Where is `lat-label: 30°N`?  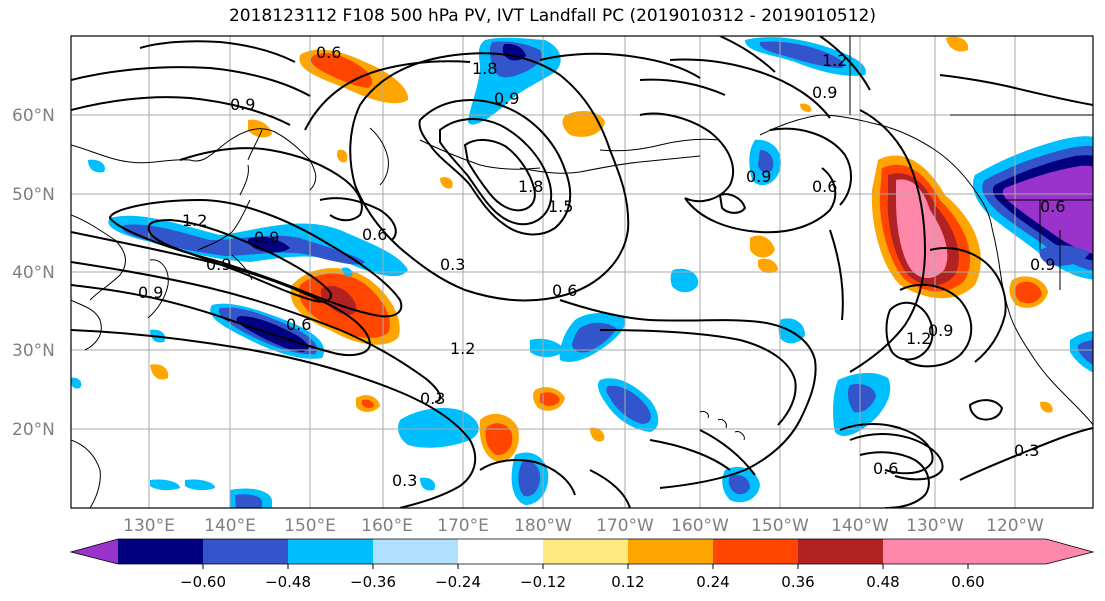
lat-label: 30°N is located at coordinates (33, 351).